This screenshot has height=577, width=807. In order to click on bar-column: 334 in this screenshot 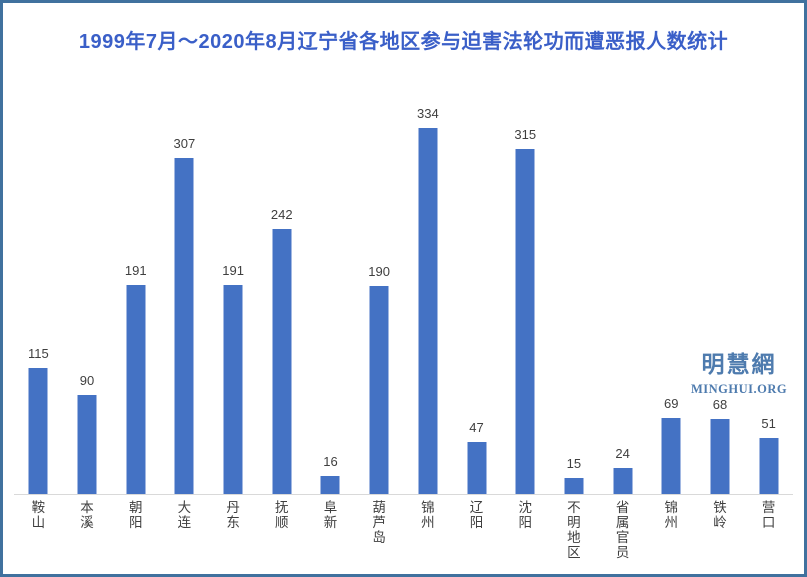, I will do `click(428, 248)`.